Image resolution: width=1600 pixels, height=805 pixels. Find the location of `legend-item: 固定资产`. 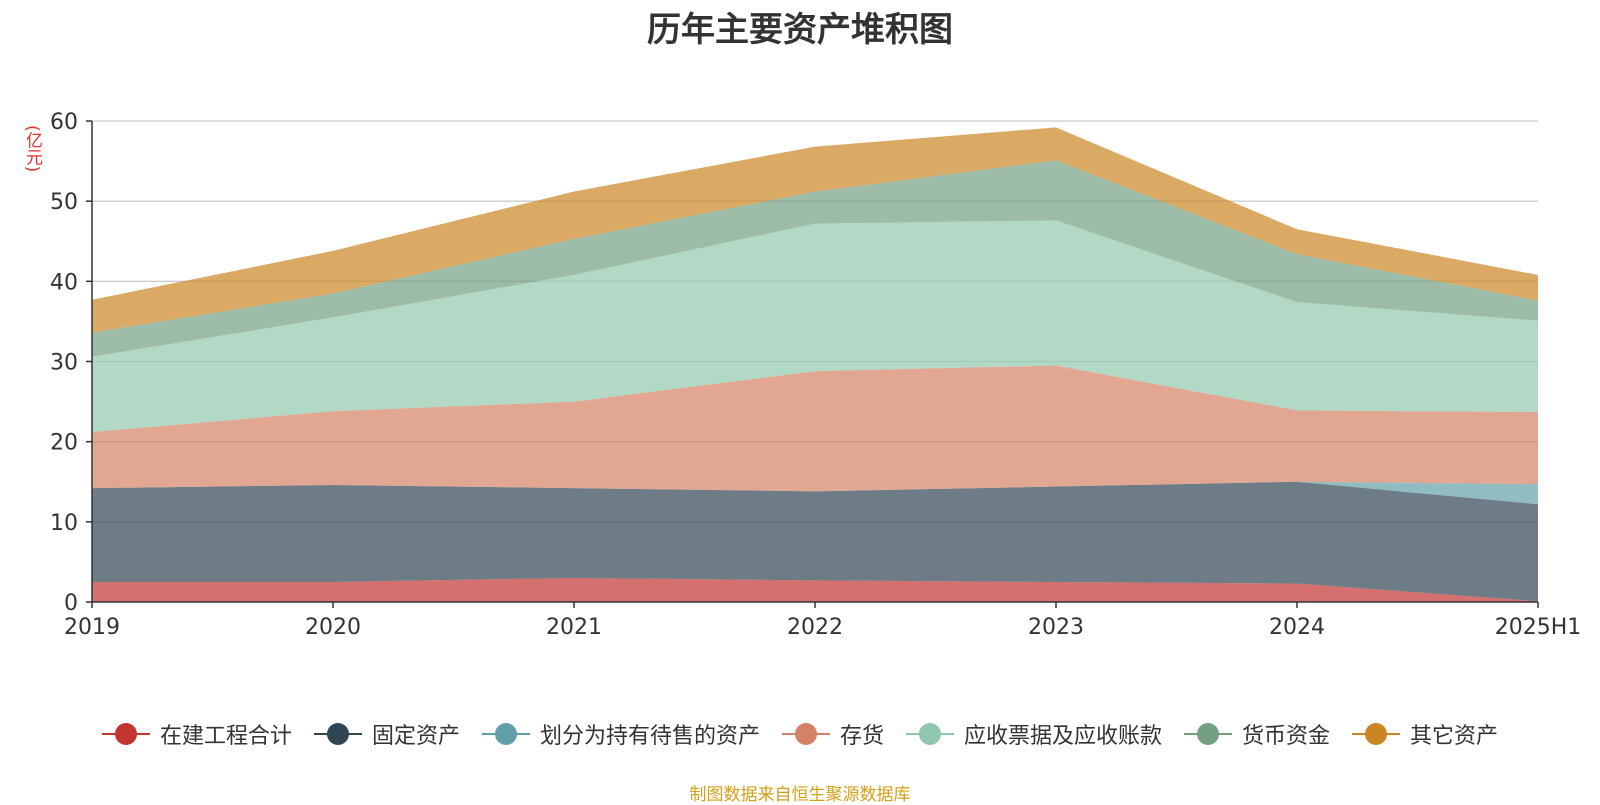

legend-item: 固定资产 is located at coordinates (386, 734).